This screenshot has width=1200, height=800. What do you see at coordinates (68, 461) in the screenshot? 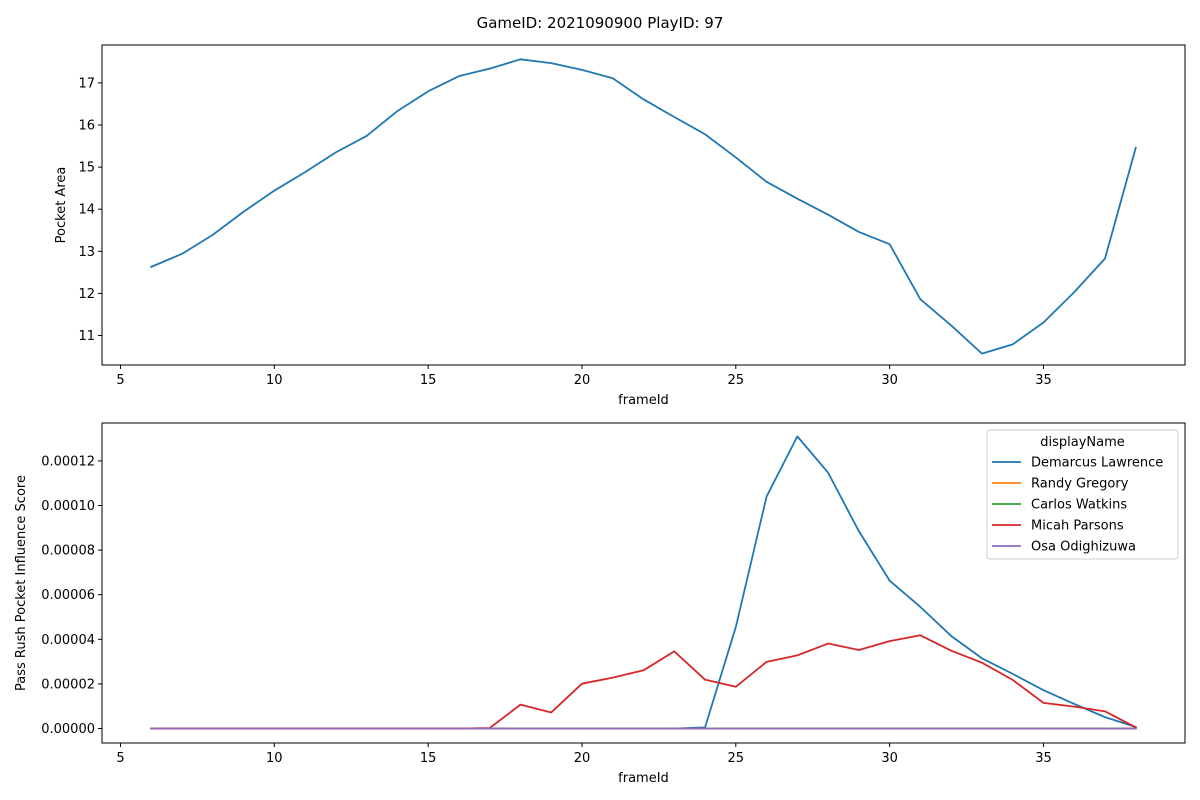
I see `y-tick-label: 0.00012` at bounding box center [68, 461].